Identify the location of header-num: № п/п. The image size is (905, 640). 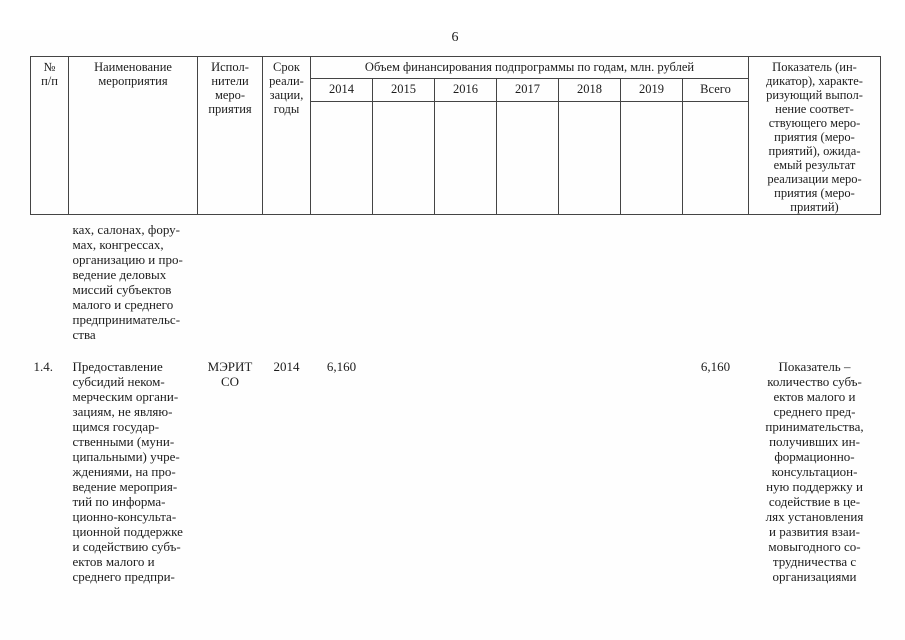
(49, 135).